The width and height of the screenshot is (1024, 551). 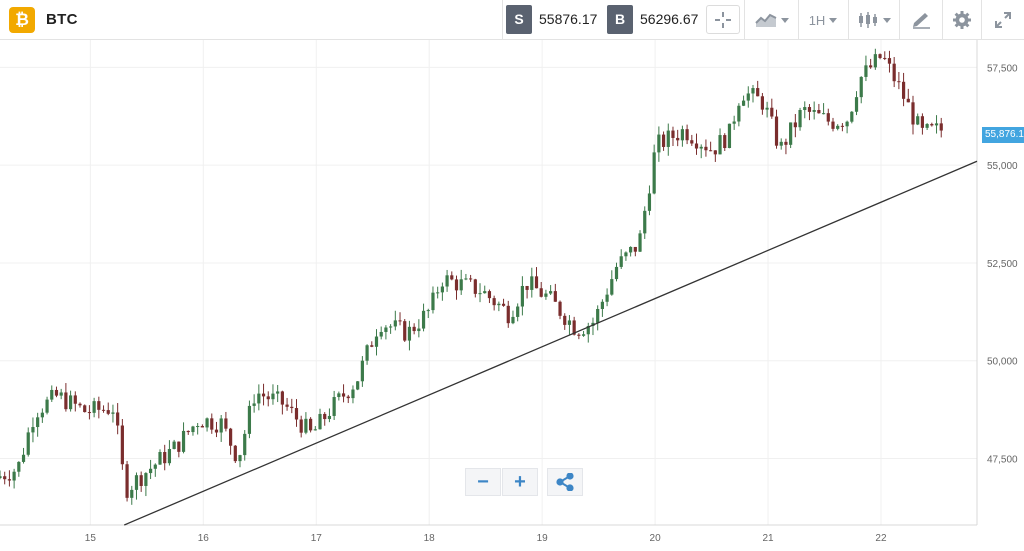 I want to click on chart-type-button, so click(x=772, y=20).